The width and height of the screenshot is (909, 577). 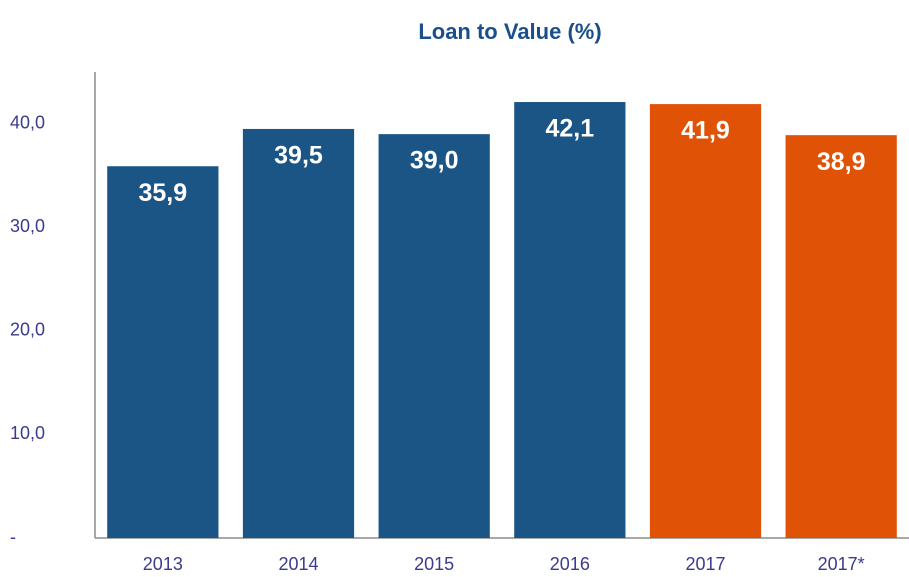 What do you see at coordinates (162, 193) in the screenshot?
I see `value-label: 35,9` at bounding box center [162, 193].